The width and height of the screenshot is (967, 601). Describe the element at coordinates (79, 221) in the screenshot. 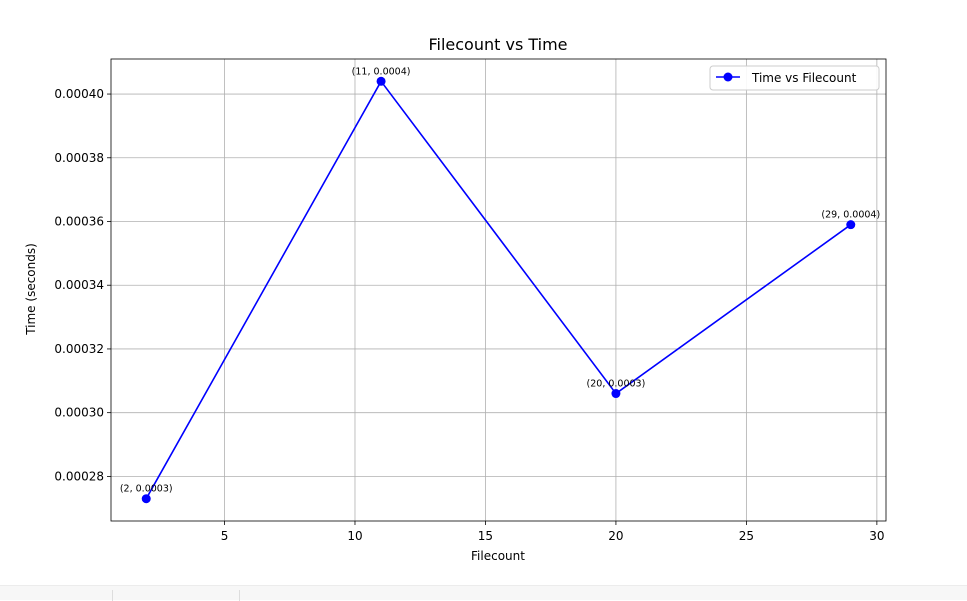

I see `y-tick-label: 0.00036` at that location.